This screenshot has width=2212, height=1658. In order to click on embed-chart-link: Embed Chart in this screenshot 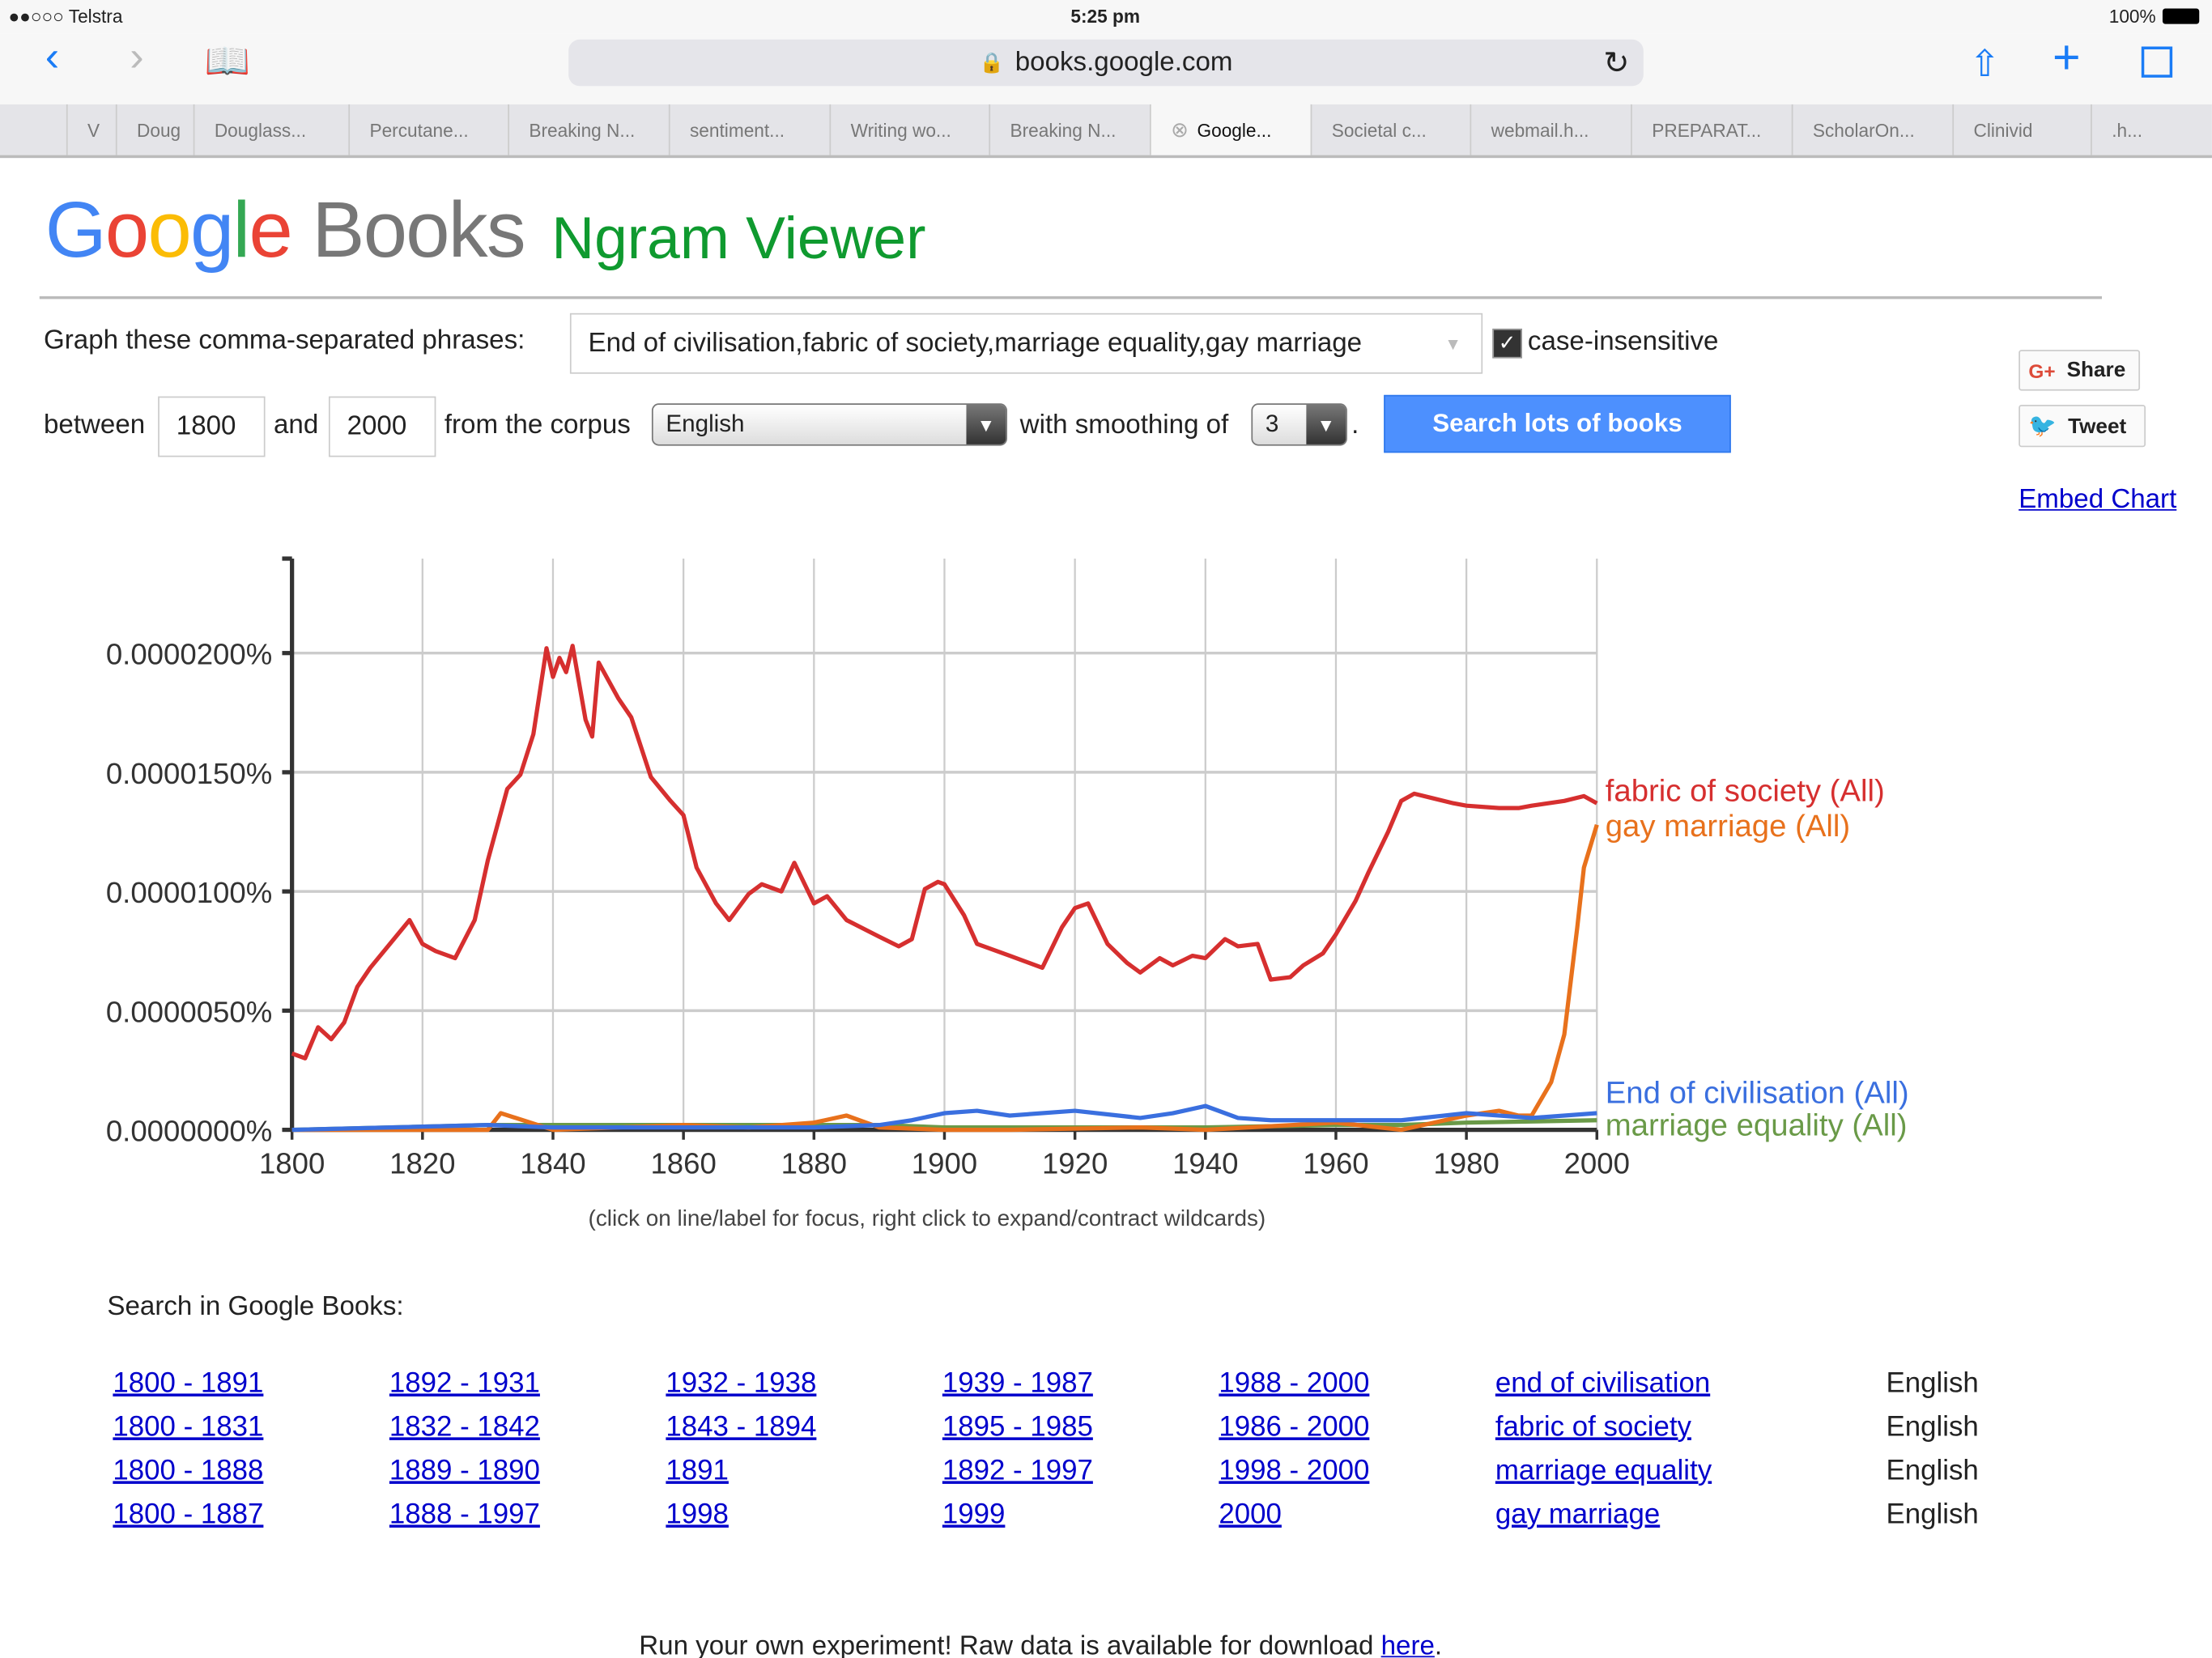, I will do `click(2098, 500)`.